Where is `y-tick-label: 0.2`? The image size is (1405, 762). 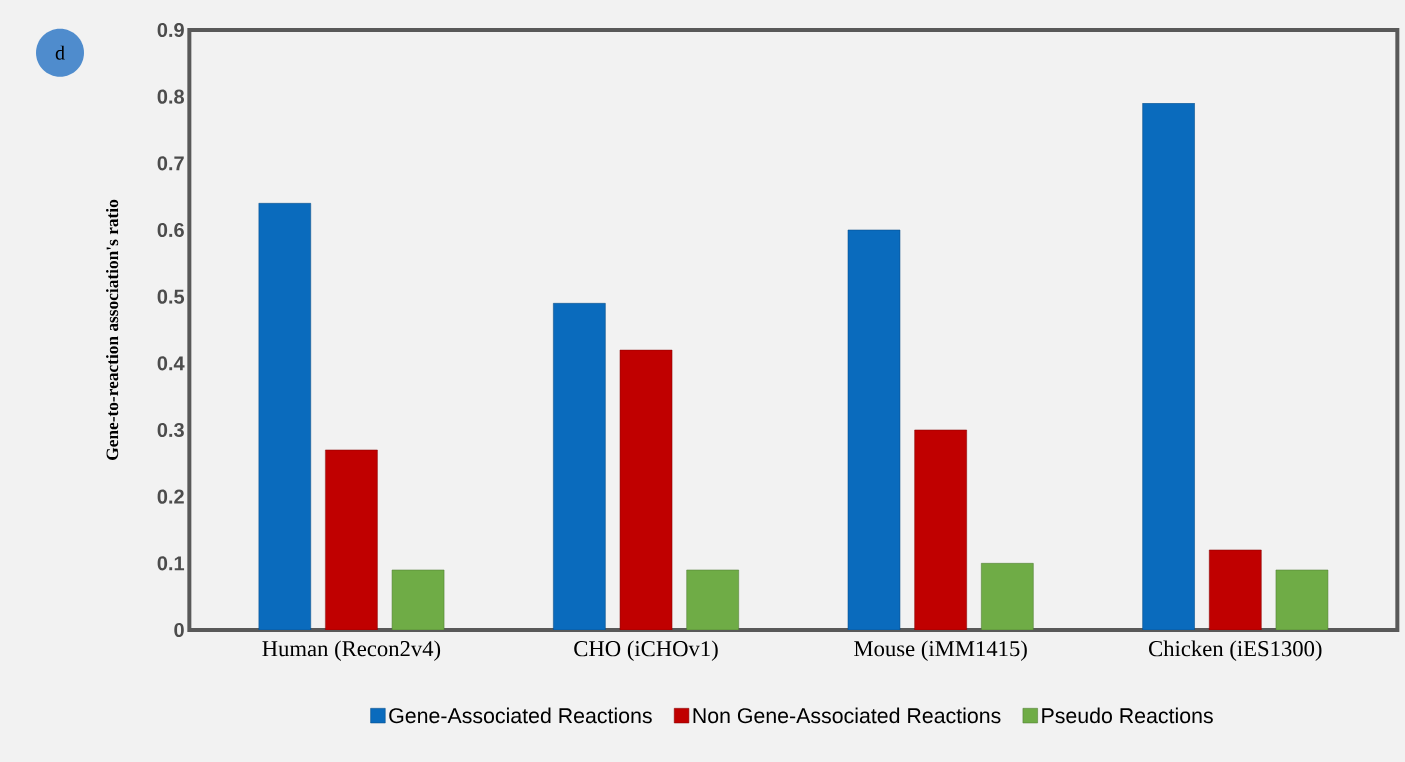
y-tick-label: 0.2 is located at coordinates (170, 496).